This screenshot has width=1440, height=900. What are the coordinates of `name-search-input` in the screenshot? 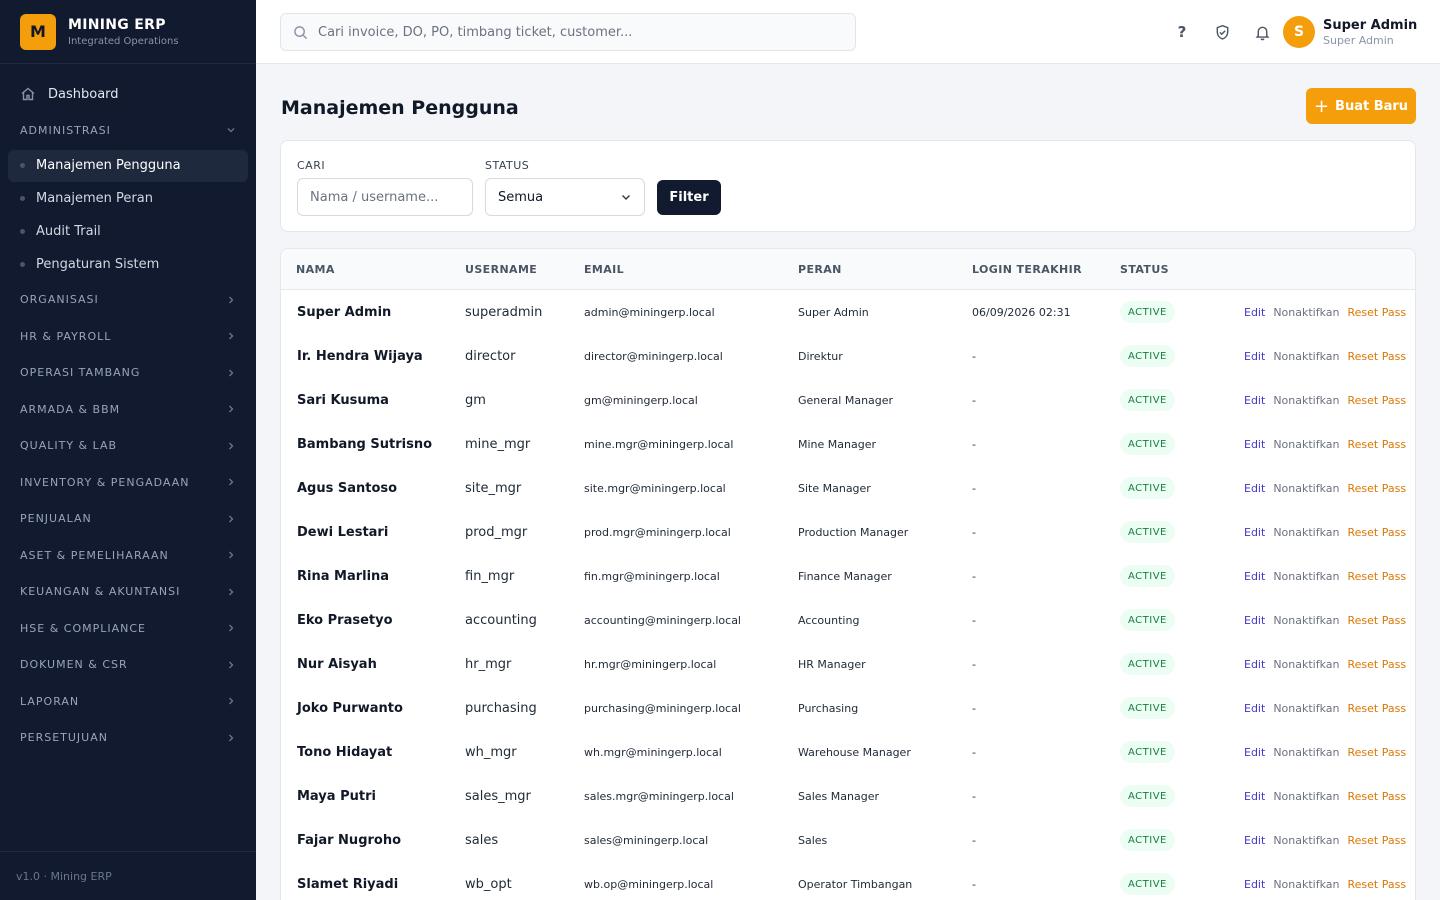 It's located at (385, 197).